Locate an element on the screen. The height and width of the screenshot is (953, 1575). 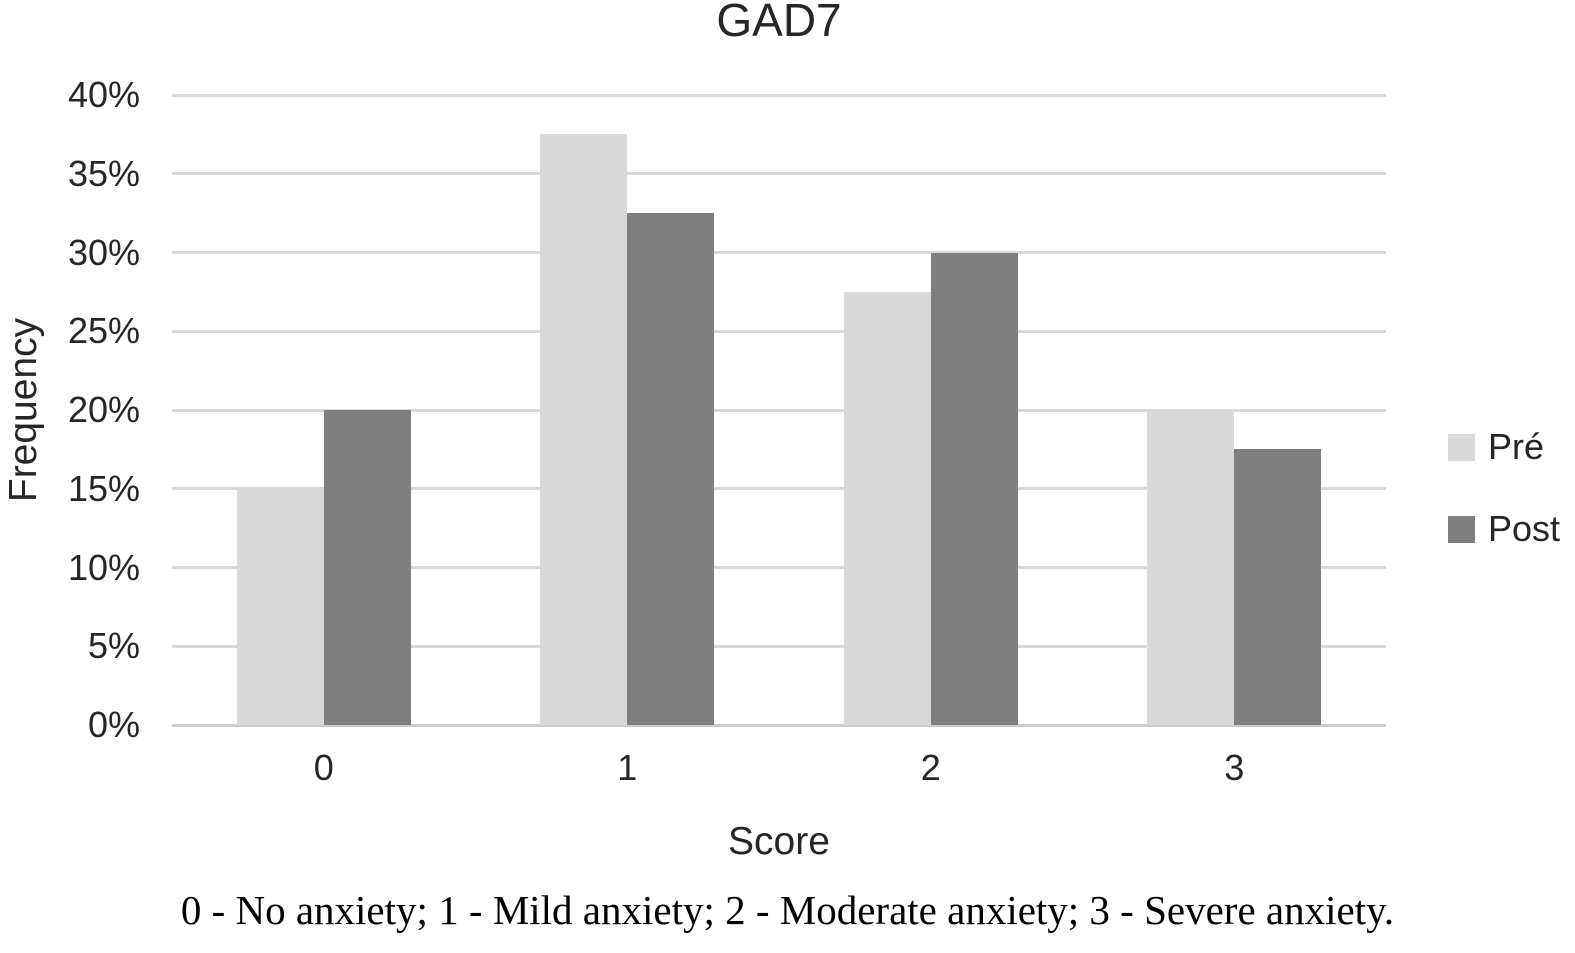
y-axis-tick-labels: 0% 5% 10% 15% 20% 25% 30% 35% 40% is located at coordinates (70, 410).